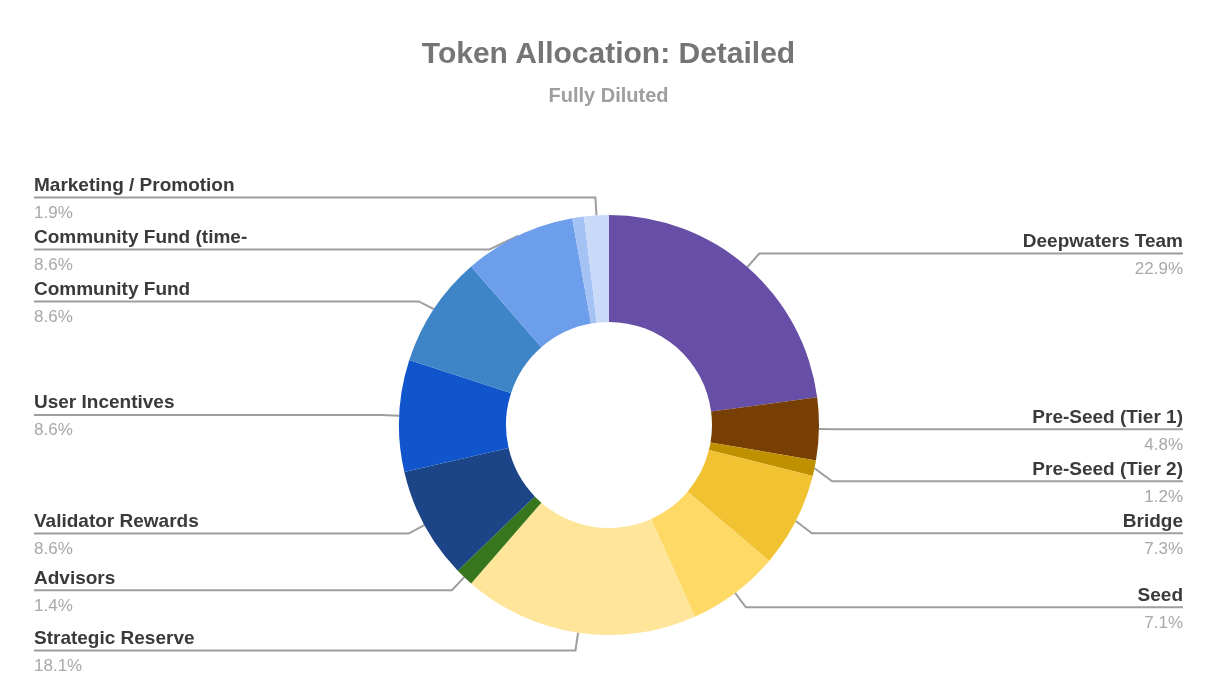  I want to click on data-label: 4.8%, so click(1163, 444).